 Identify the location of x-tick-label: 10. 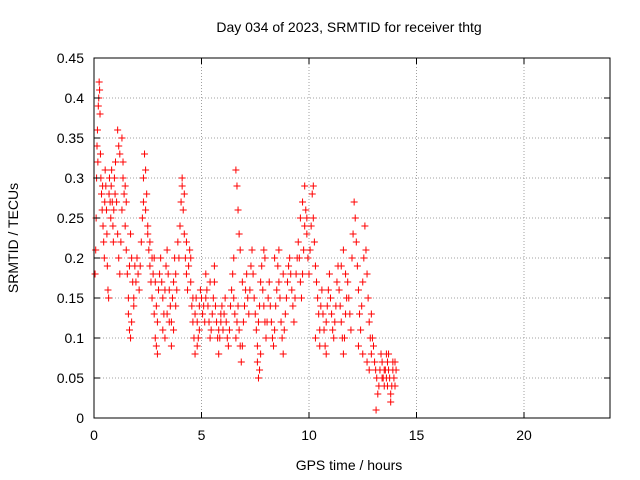
(309, 435).